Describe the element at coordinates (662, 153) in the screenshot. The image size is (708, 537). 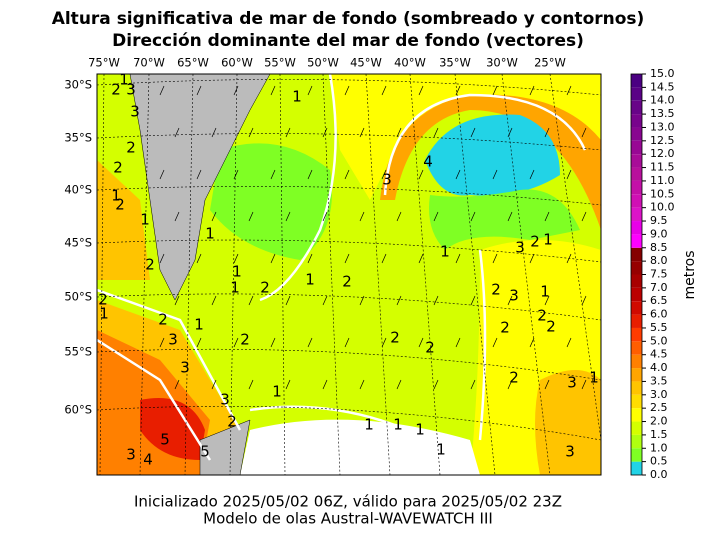
I see `colorbar-tick-label: 12.0` at that location.